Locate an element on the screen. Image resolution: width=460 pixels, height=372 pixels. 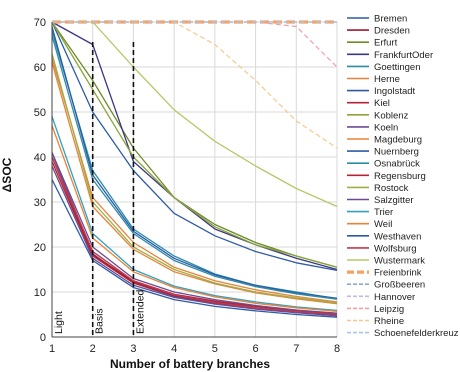
legend-label: Regensburg is located at coordinates (400, 176).